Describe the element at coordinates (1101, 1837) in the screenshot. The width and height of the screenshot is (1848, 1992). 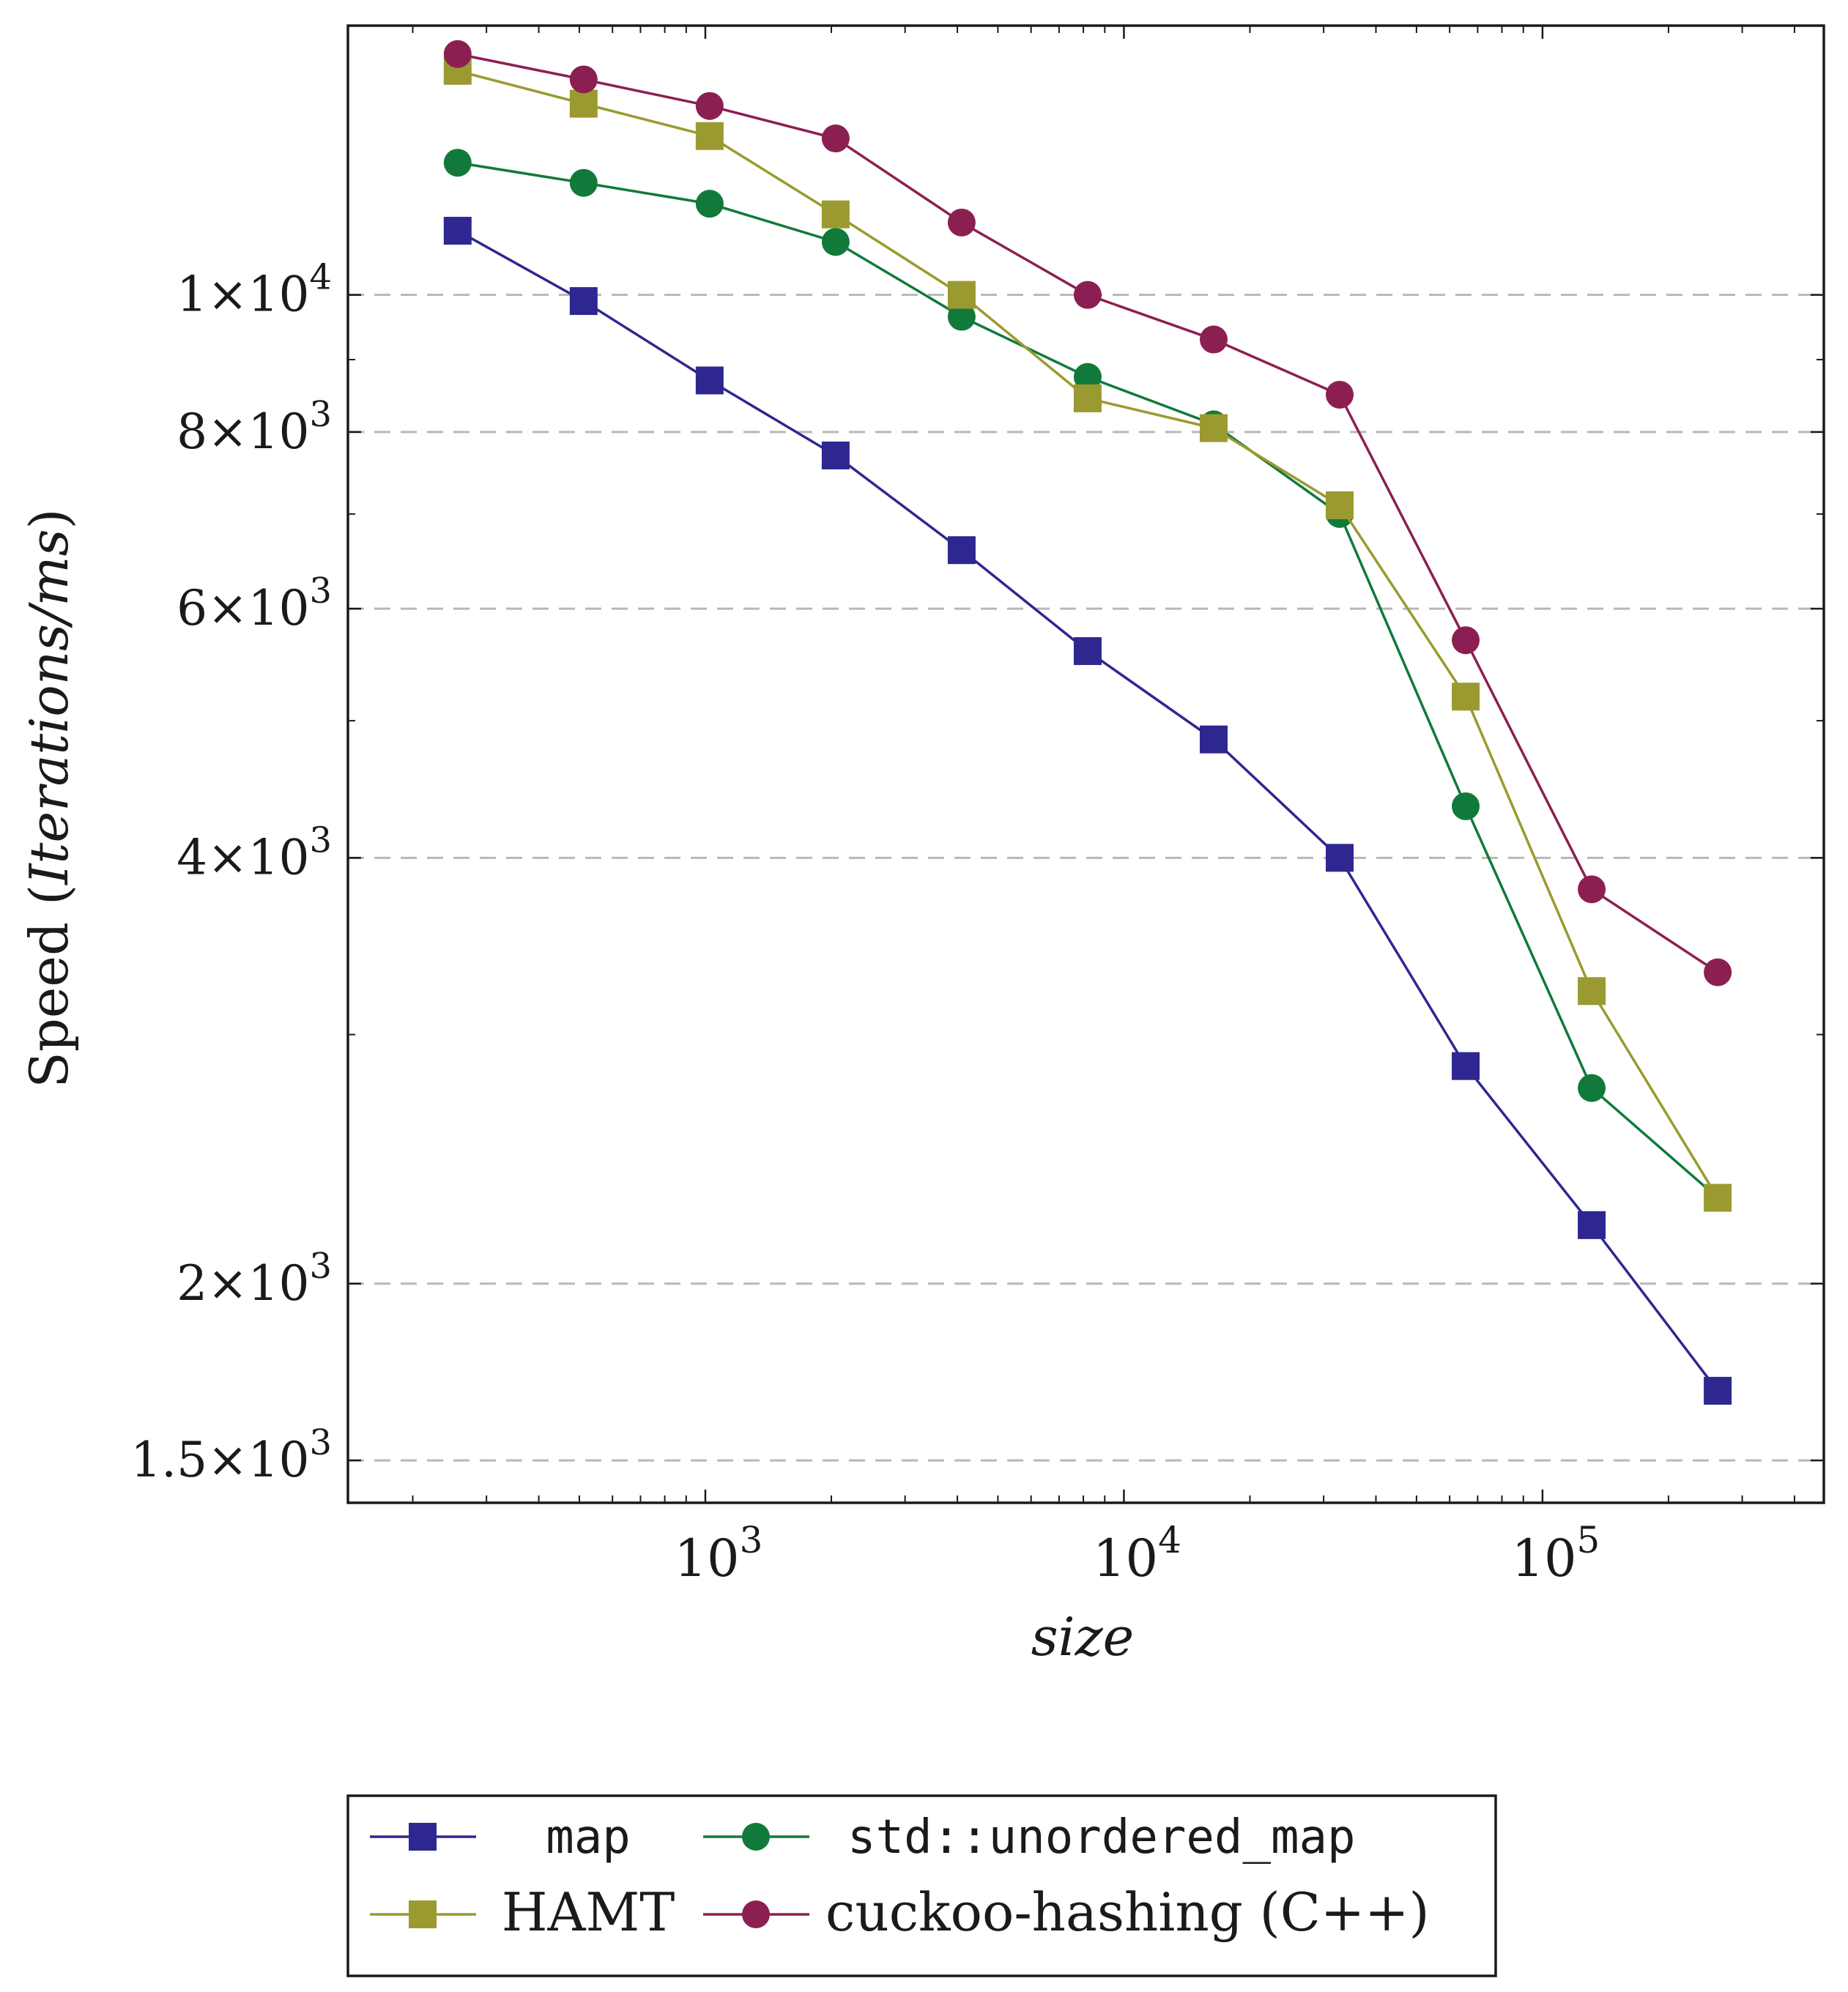
I see `legend-label: std::unordered_map` at that location.